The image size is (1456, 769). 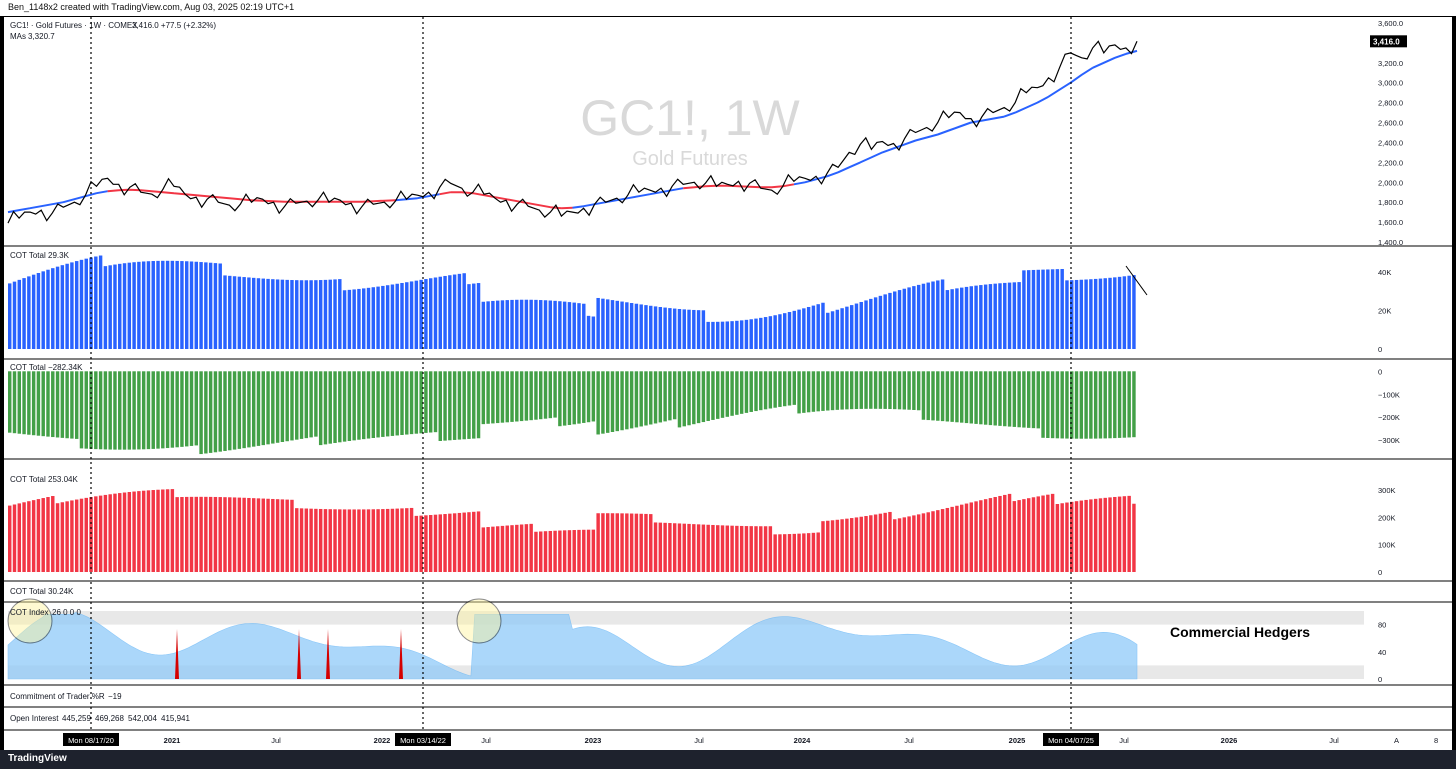 What do you see at coordinates (690, 159) in the screenshot?
I see `watermark-name: Gold Futures` at bounding box center [690, 159].